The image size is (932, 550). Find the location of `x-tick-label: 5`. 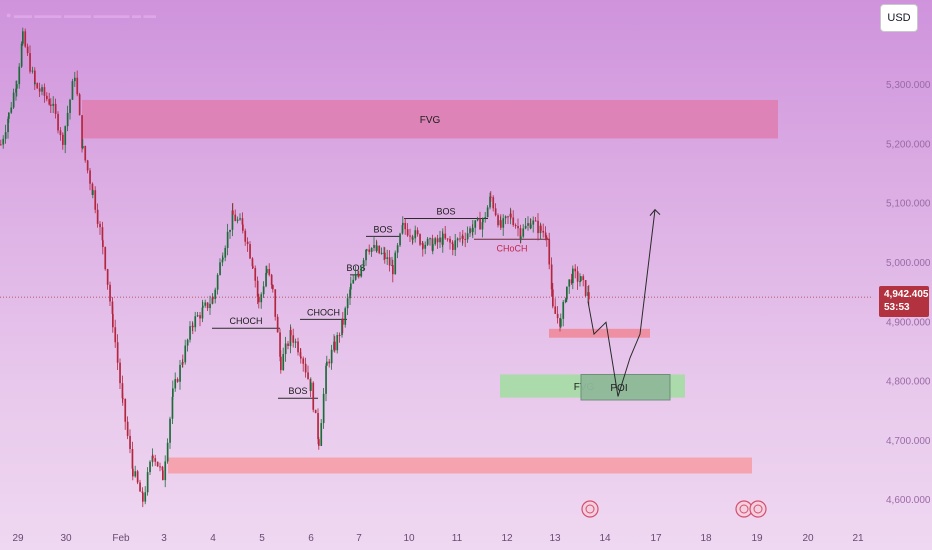

x-tick-label: 5 is located at coordinates (262, 538).